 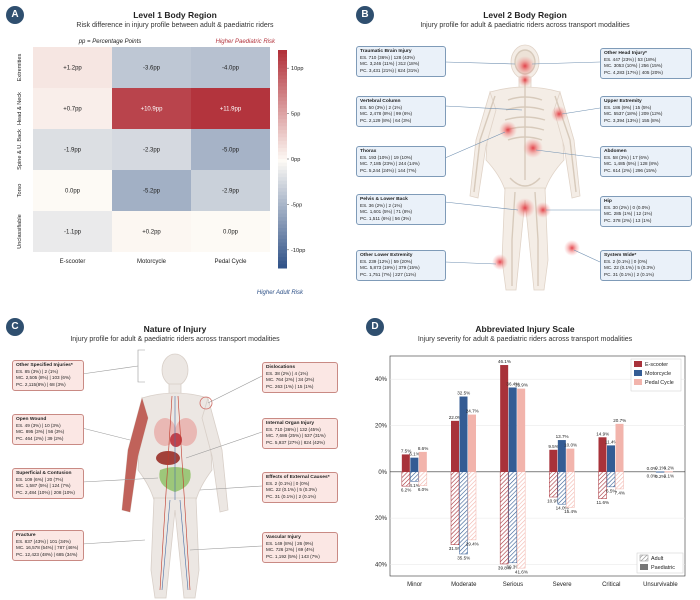 I want to click on bar-adult-label: 15.4%, so click(x=570, y=511).